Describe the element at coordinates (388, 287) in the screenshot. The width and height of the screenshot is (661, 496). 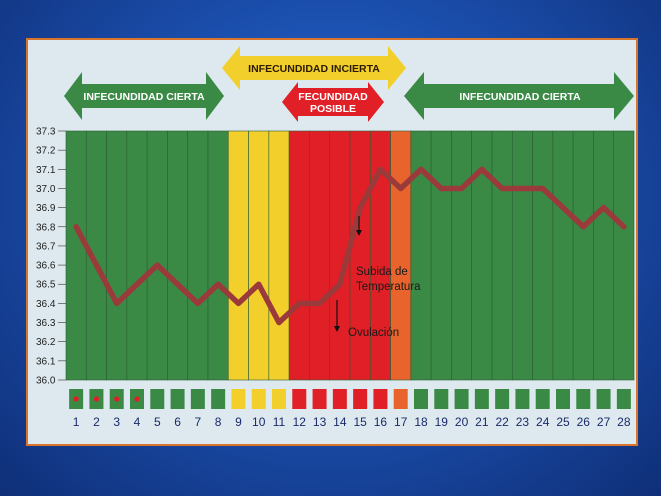
I see `annot-subida-2: Temperatura` at that location.